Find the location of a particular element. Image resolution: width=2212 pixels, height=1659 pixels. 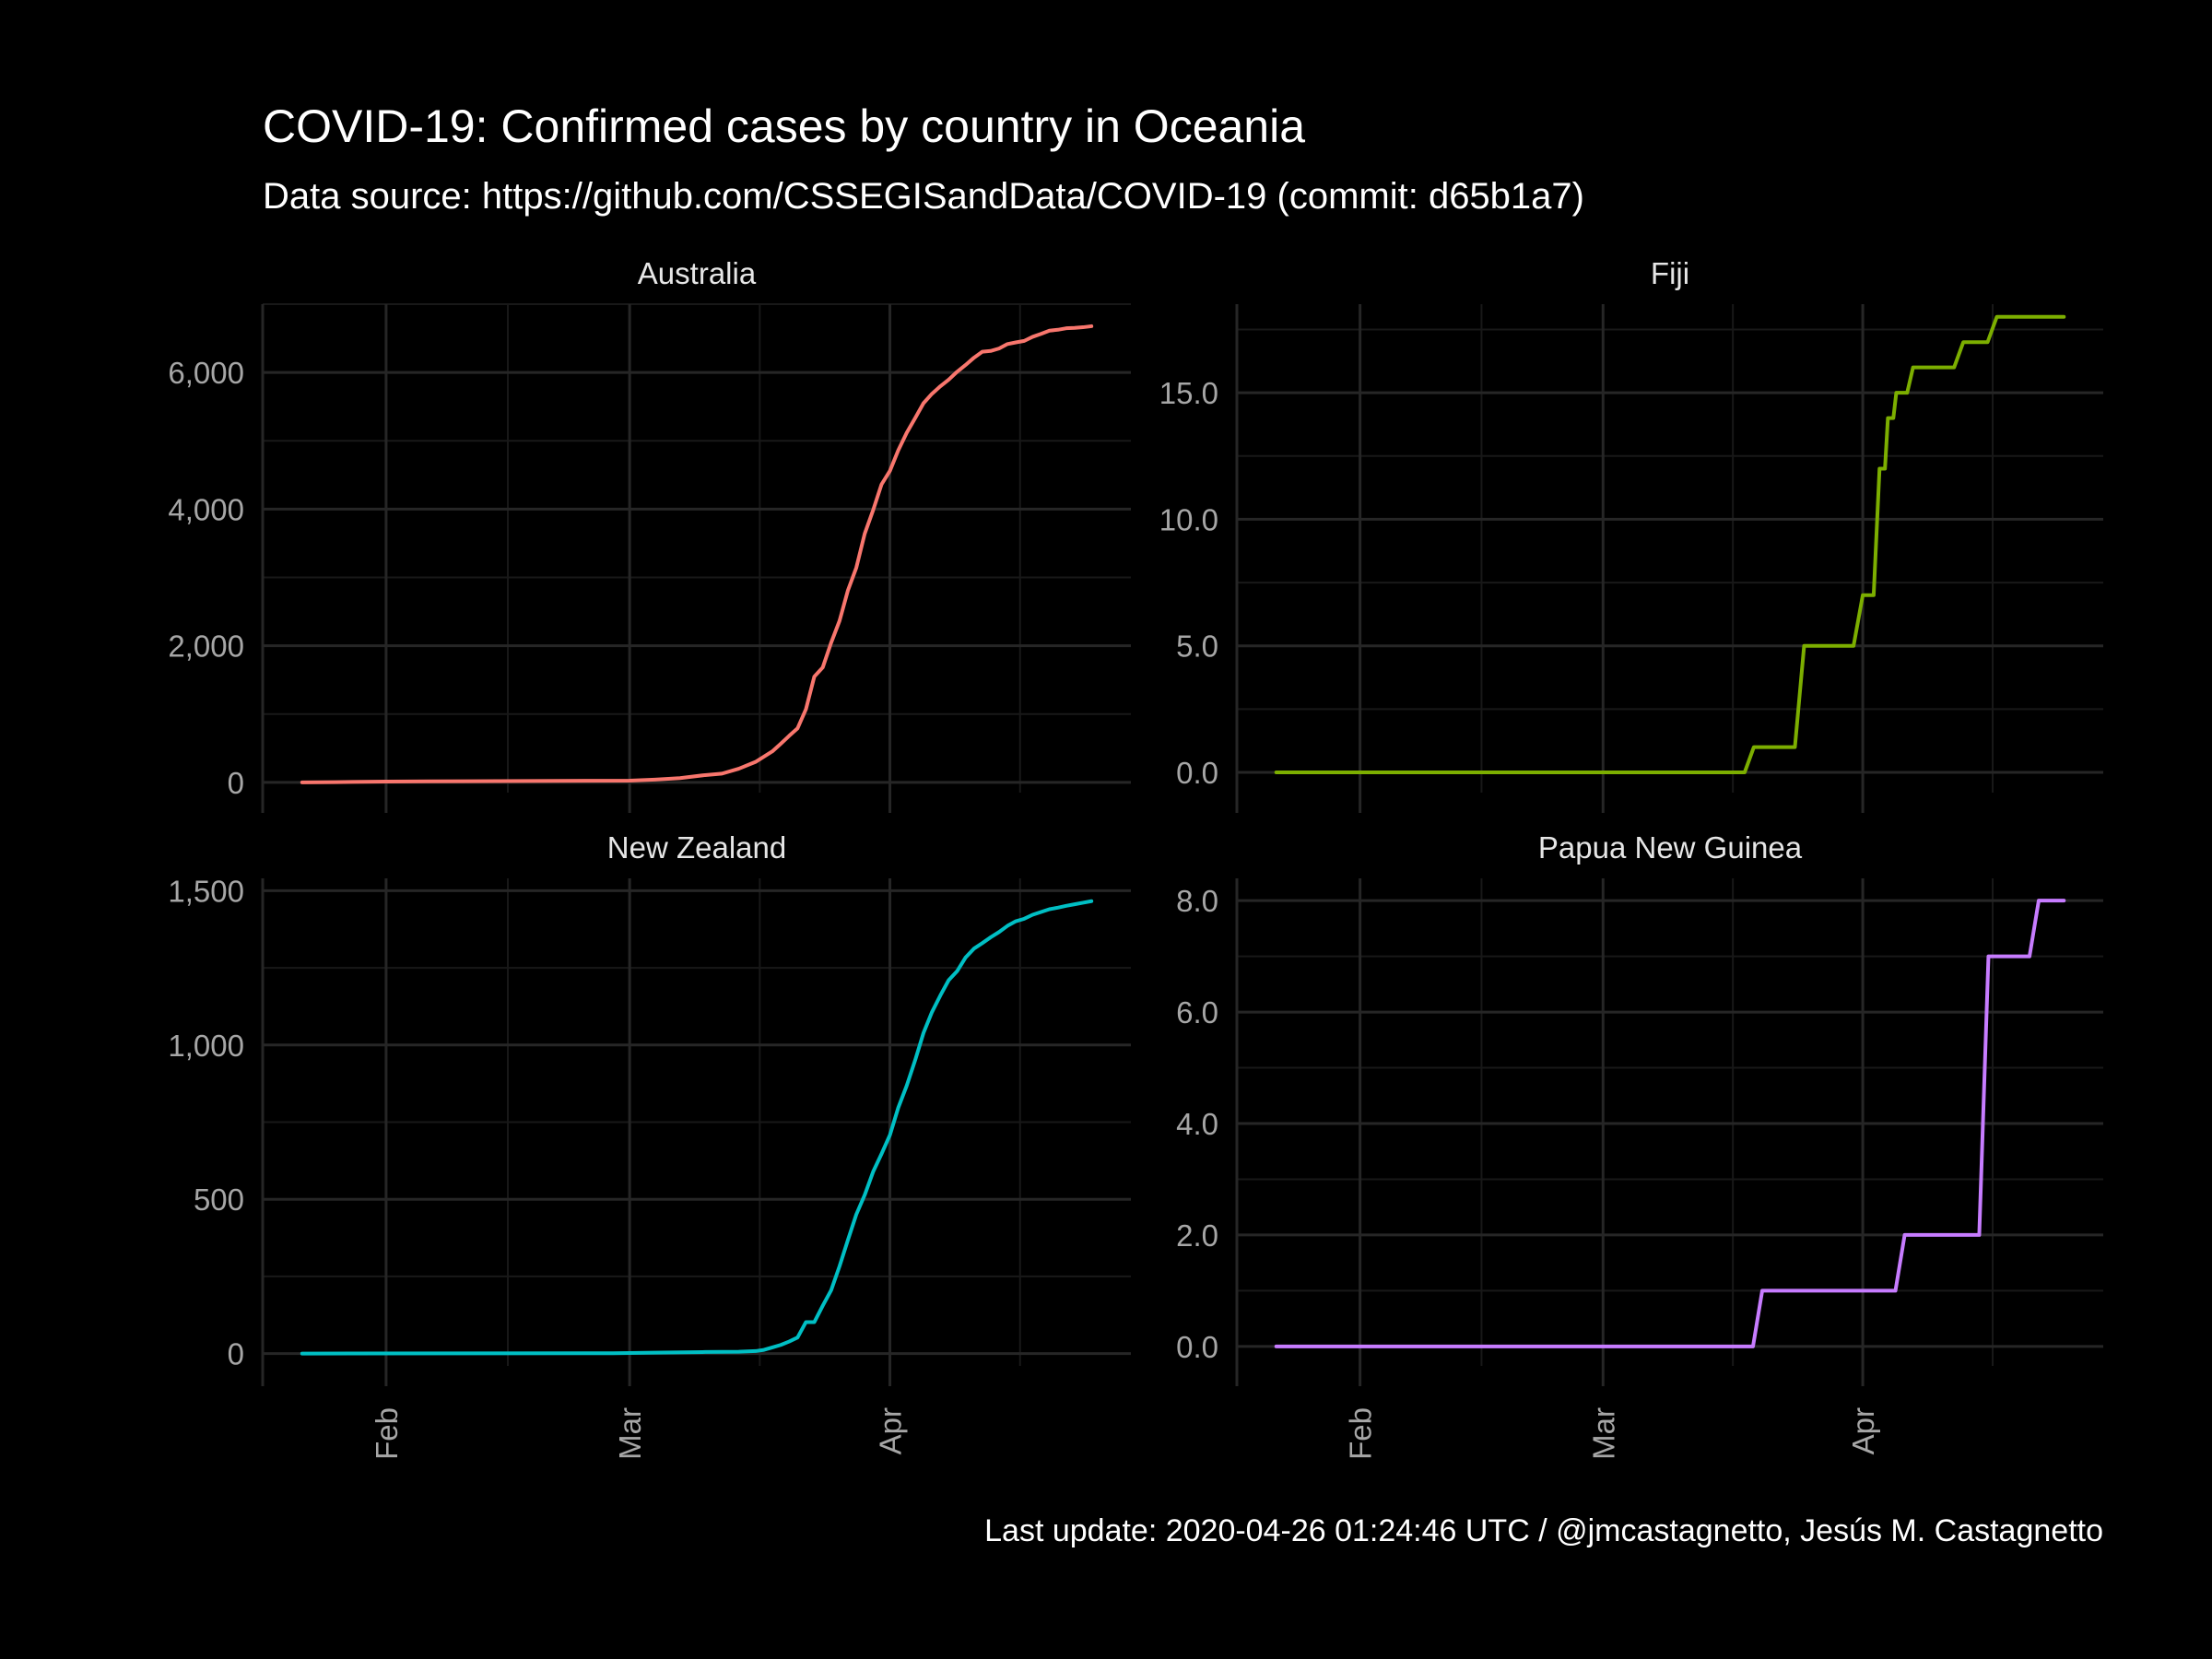

y-tick-label: 500 is located at coordinates (219, 1199).